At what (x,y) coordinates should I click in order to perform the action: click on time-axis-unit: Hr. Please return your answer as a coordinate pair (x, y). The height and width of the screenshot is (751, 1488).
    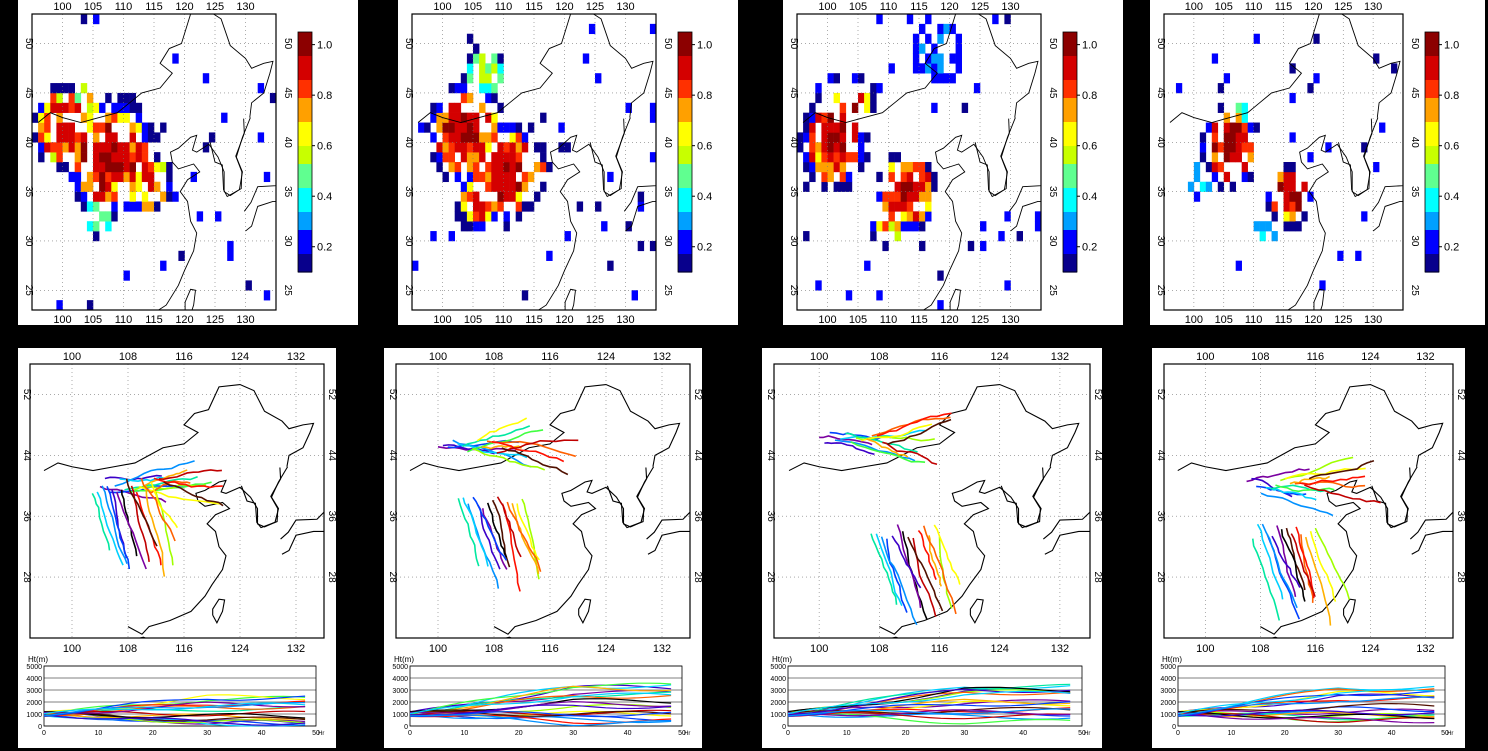
    Looking at the image, I should click on (1087, 734).